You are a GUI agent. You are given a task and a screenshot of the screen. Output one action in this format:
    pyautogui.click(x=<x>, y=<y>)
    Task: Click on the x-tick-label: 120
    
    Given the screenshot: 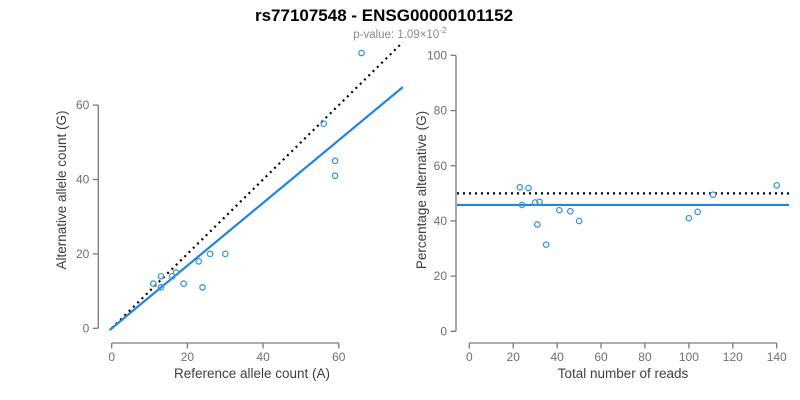 What is the action you would take?
    pyautogui.click(x=733, y=357)
    